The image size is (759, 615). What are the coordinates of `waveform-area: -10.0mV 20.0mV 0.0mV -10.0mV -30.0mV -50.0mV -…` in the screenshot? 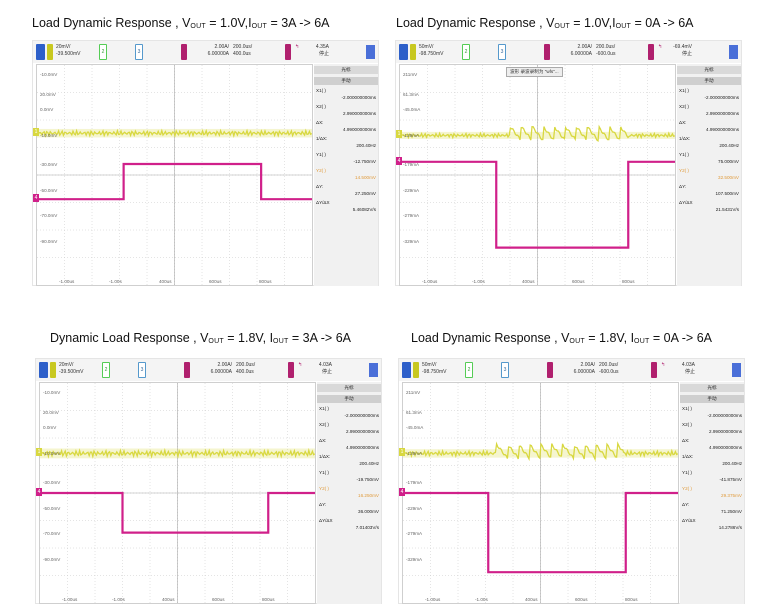 It's located at (174, 175).